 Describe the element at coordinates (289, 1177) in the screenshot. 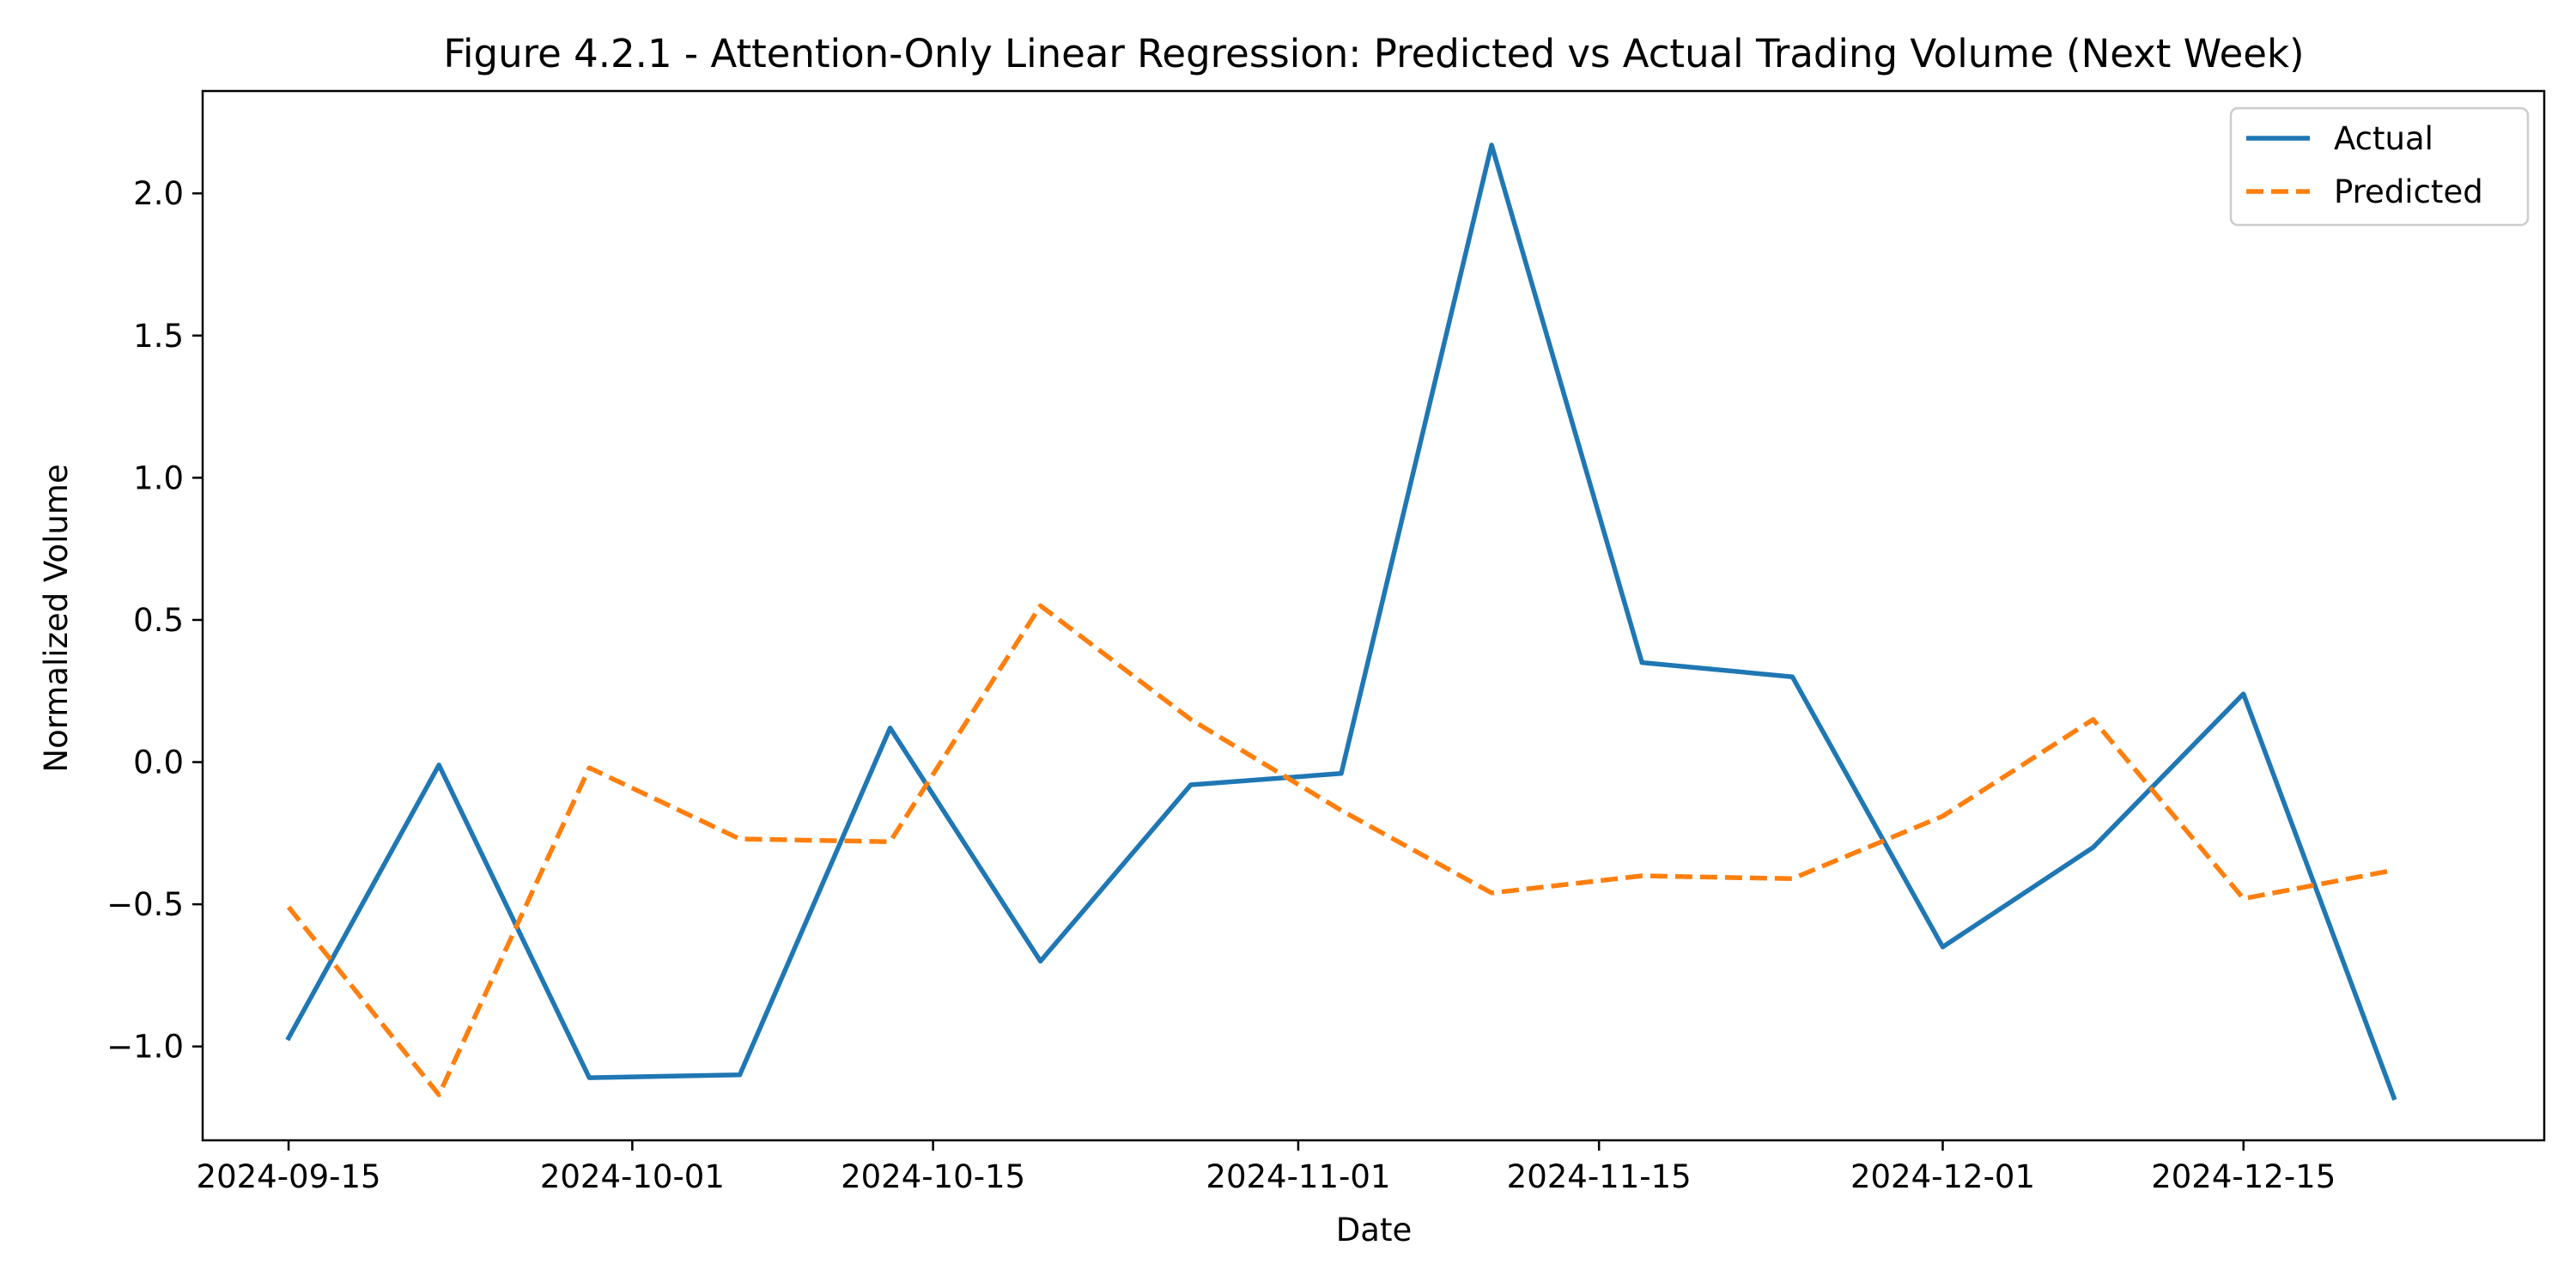

I see `x-tick-label: 2024-09-15` at that location.